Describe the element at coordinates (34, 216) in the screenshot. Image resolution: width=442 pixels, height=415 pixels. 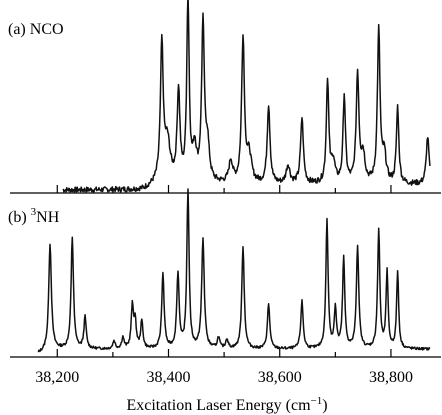
I see `panel-b-label: (b) 3NH` at that location.